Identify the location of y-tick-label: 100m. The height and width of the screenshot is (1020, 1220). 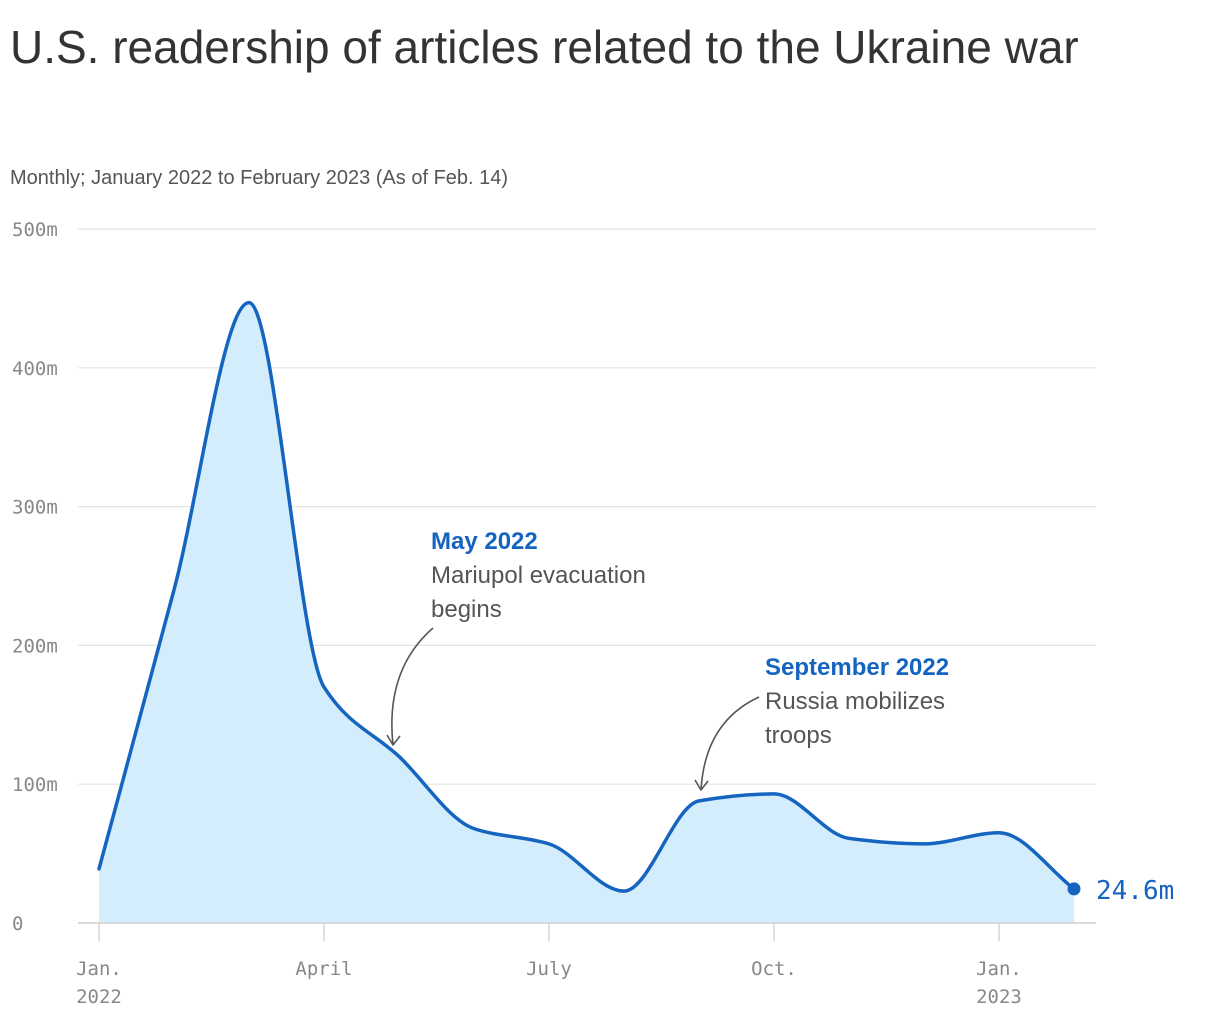
(35, 785).